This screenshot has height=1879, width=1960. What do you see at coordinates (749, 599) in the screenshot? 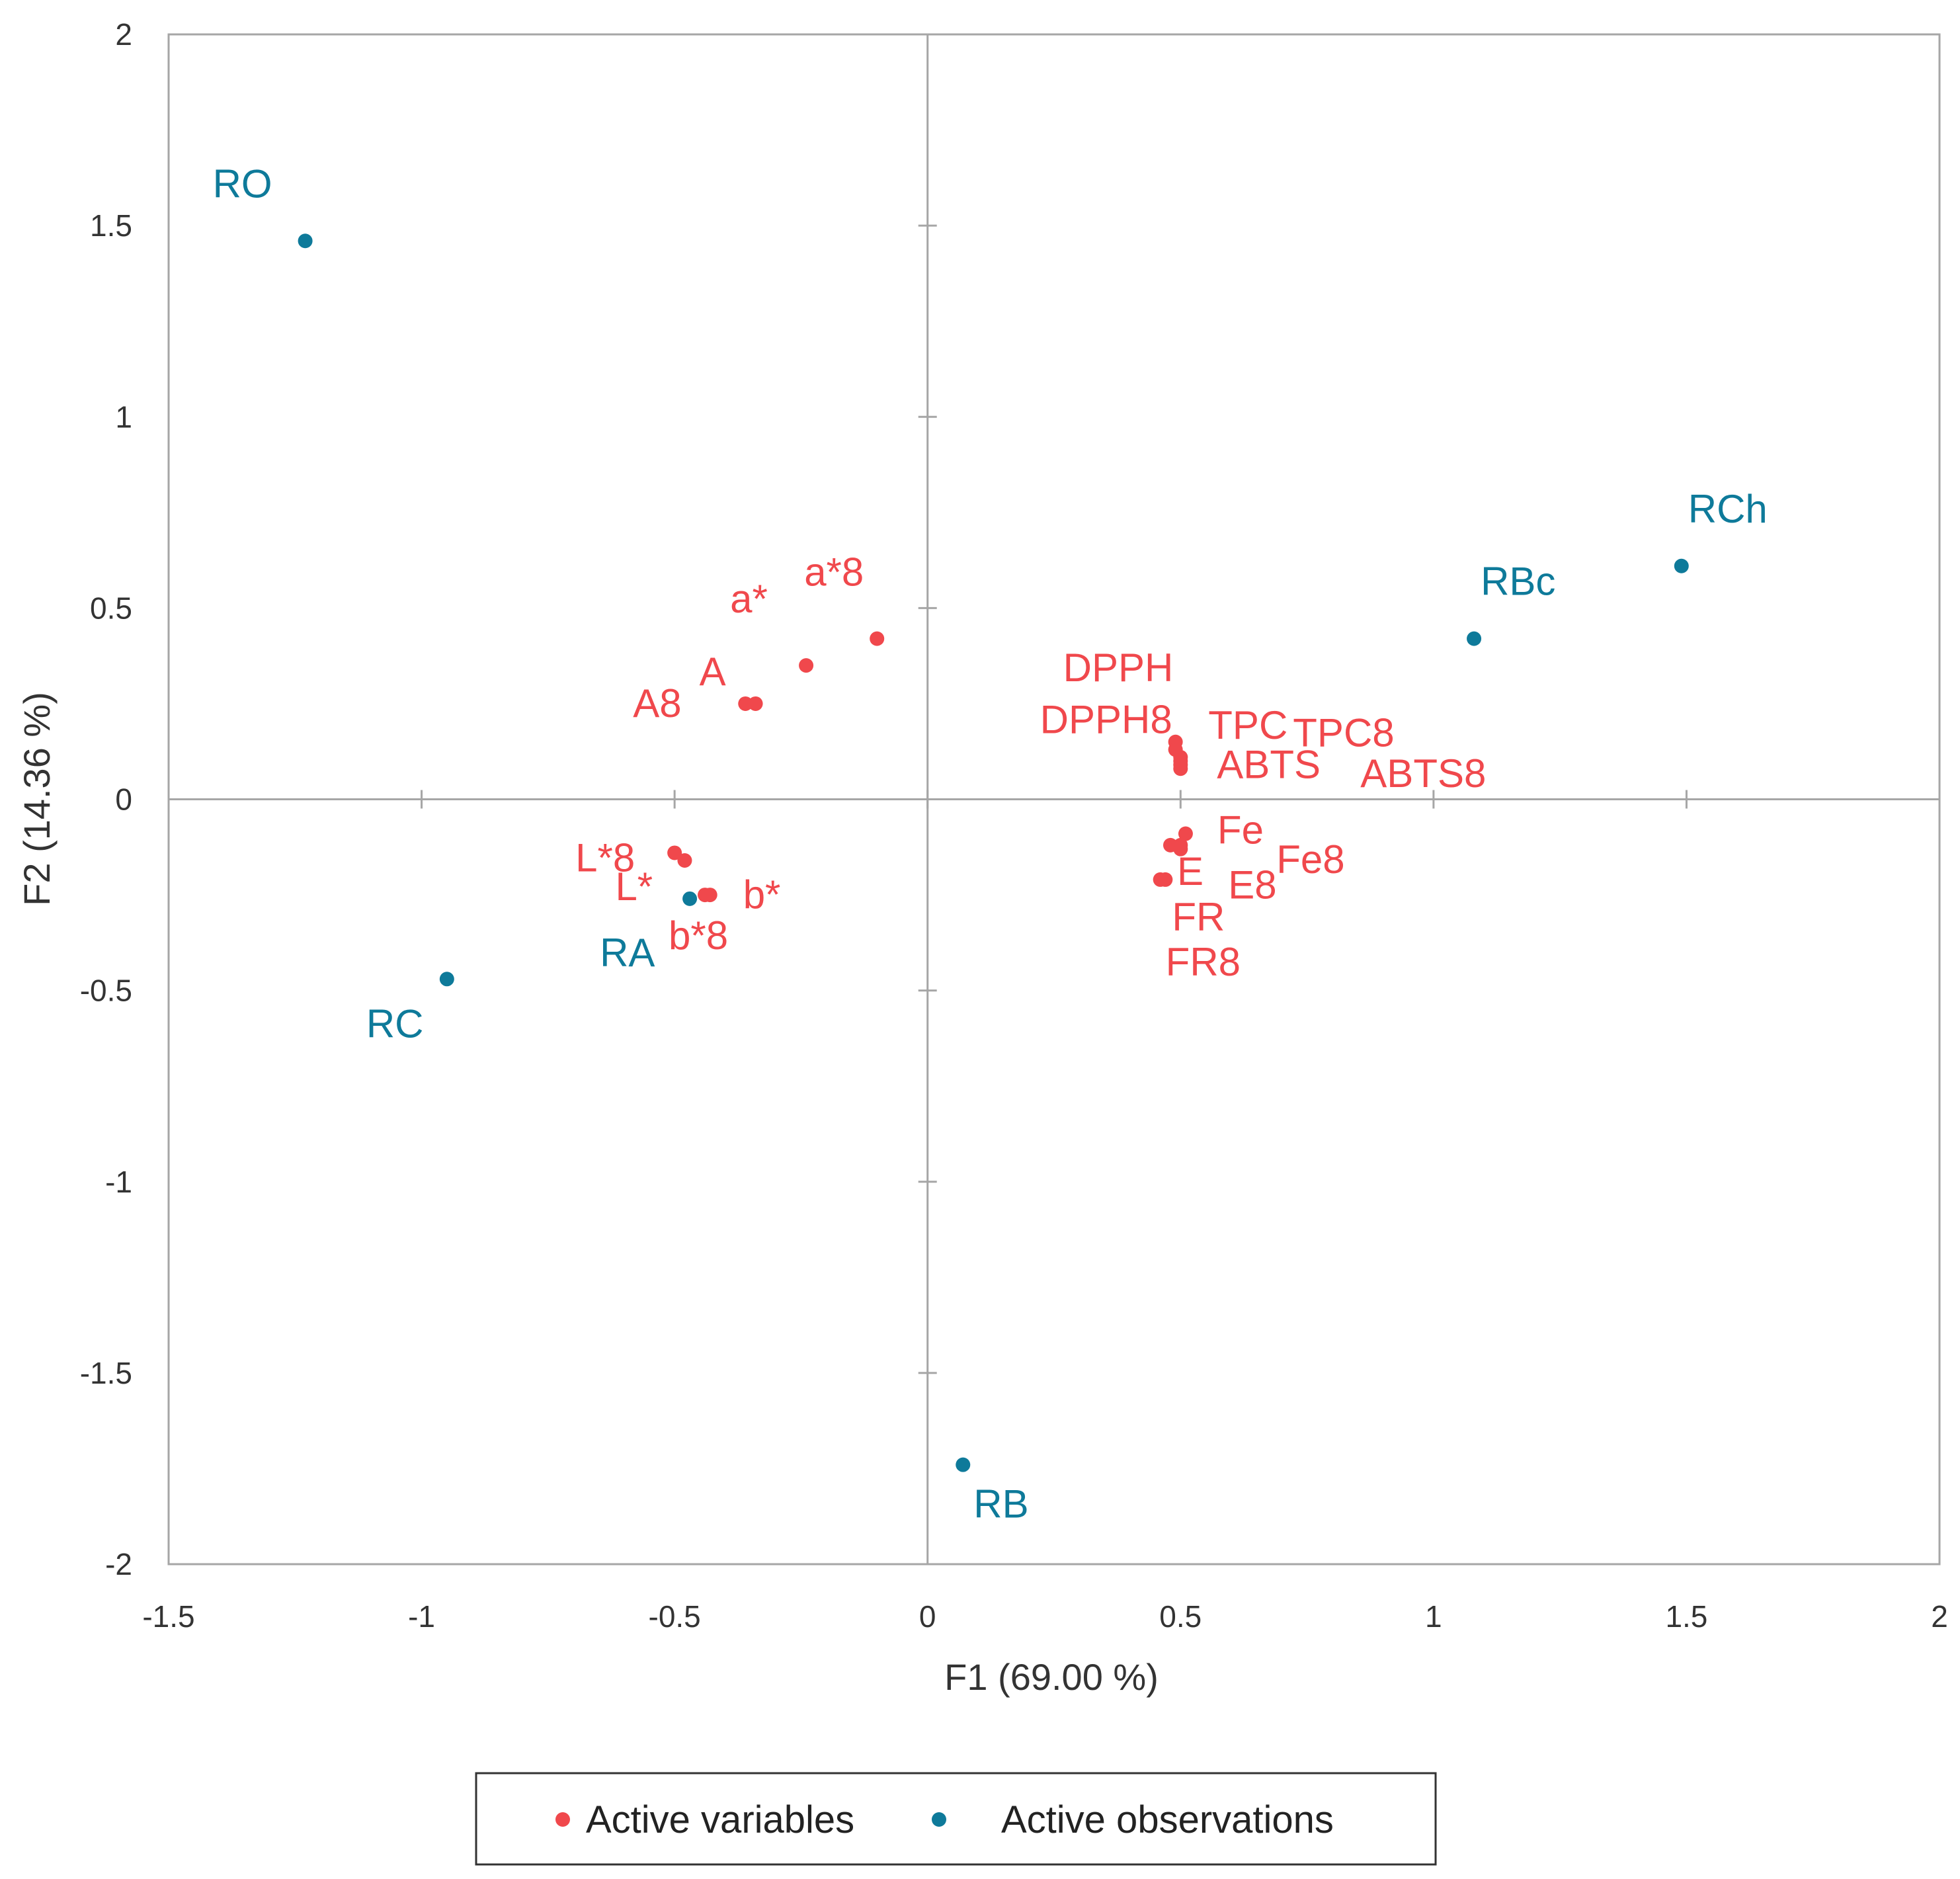
I see `point-label-a*: a*` at bounding box center [749, 599].